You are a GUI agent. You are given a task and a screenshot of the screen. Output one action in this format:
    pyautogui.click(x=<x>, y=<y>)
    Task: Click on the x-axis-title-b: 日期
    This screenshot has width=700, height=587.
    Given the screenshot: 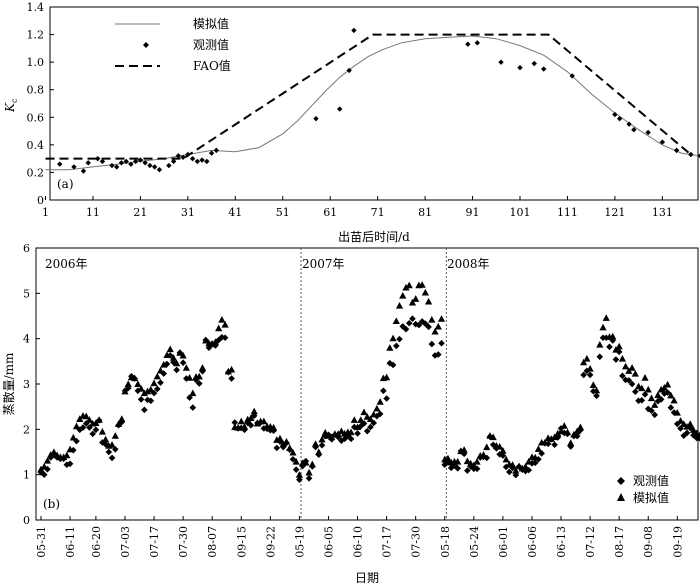 What is the action you would take?
    pyautogui.click(x=367, y=578)
    